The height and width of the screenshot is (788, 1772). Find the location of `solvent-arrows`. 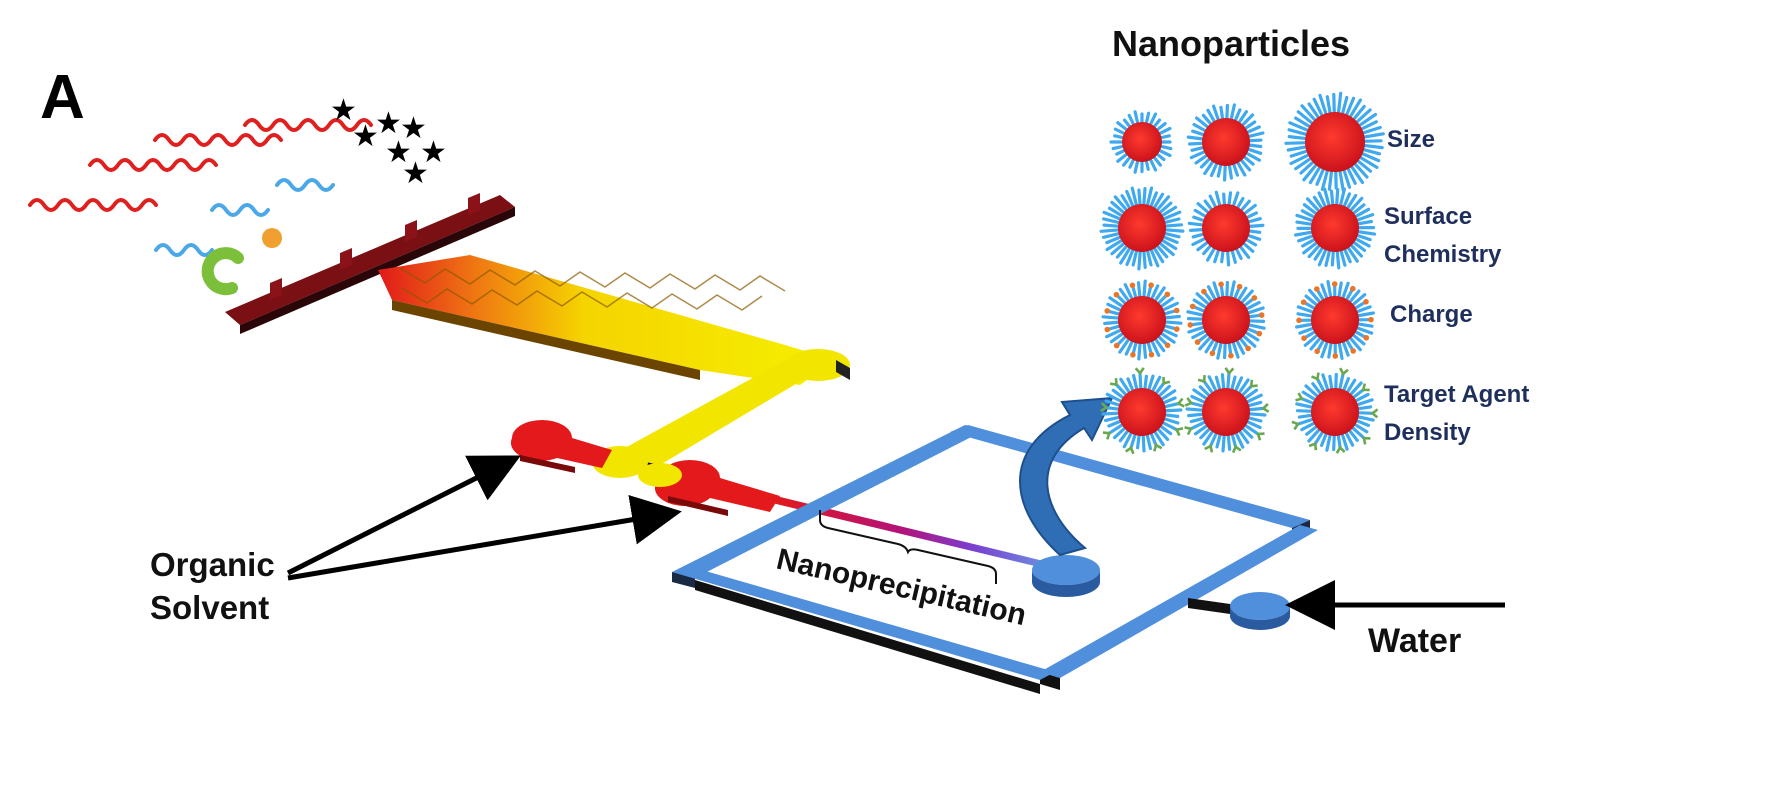

solvent-arrows is located at coordinates (484, 518).